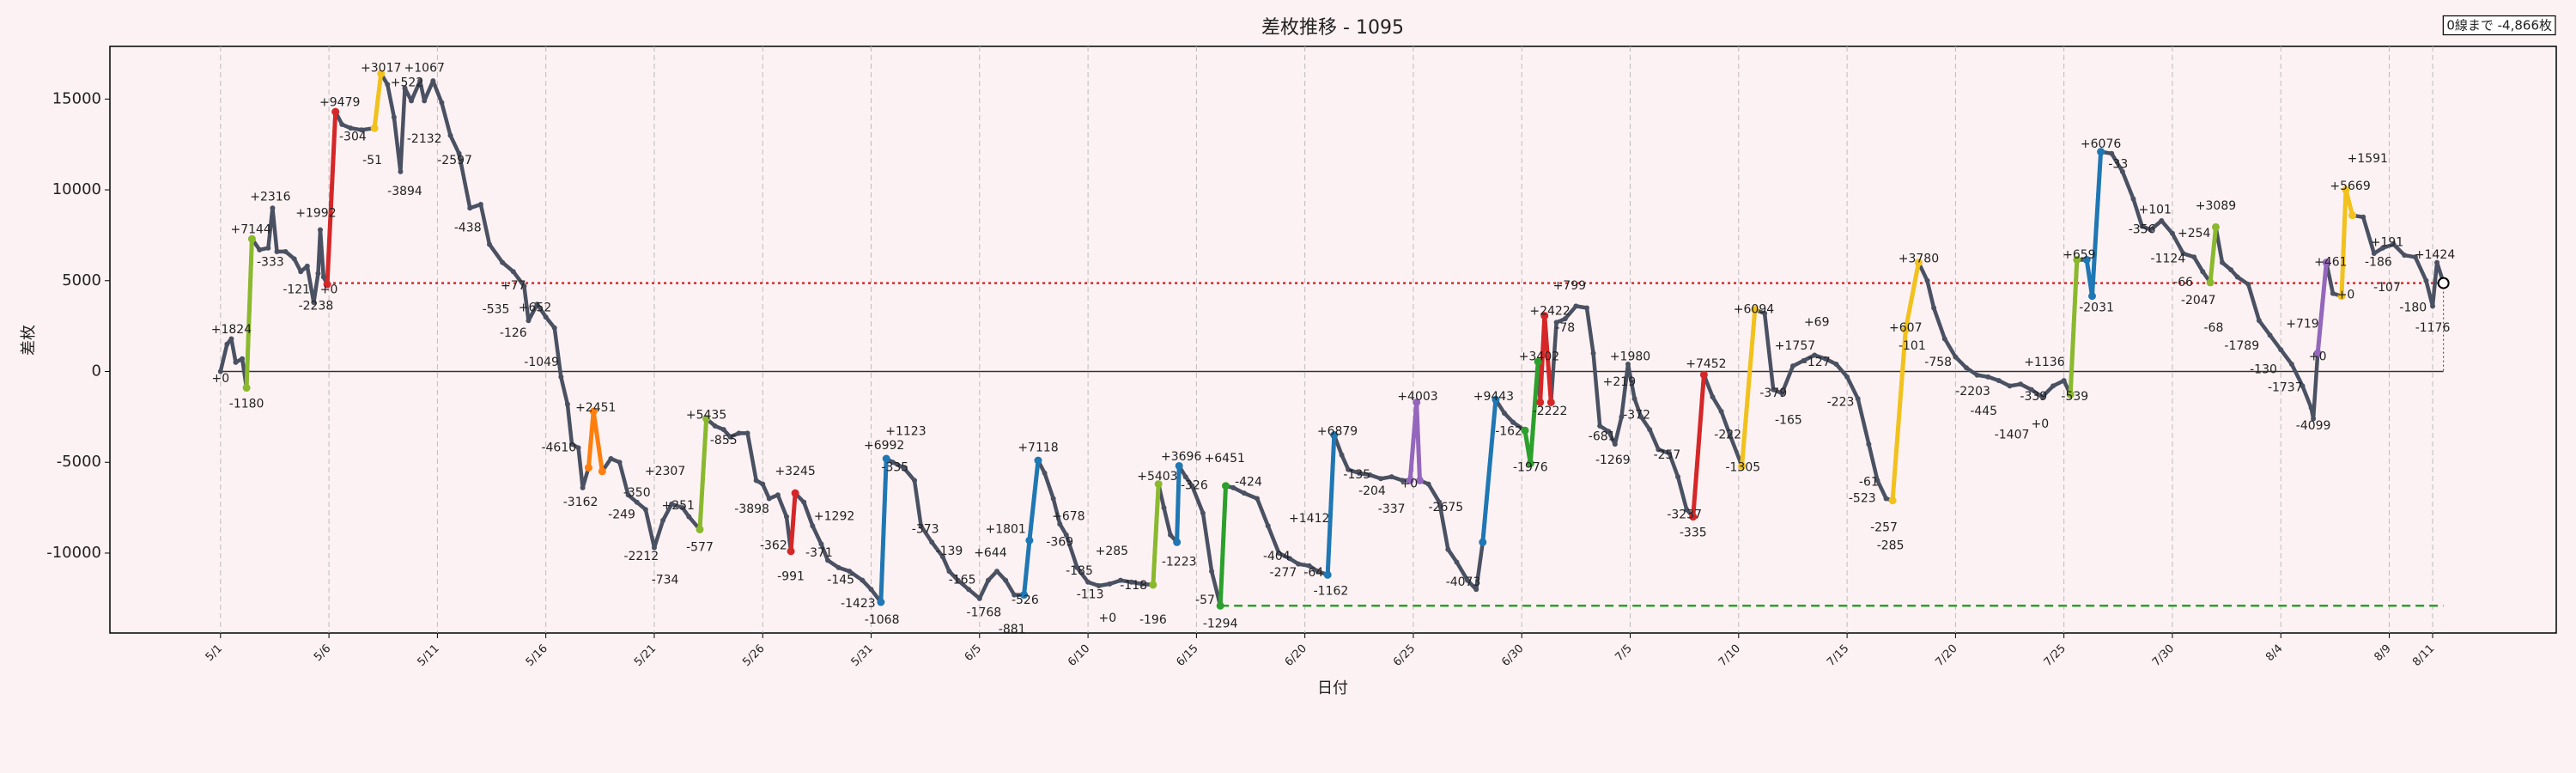 Image resolution: width=2576 pixels, height=773 pixels. Describe the element at coordinates (665, 471) in the screenshot. I see `annotation: +2307` at that location.